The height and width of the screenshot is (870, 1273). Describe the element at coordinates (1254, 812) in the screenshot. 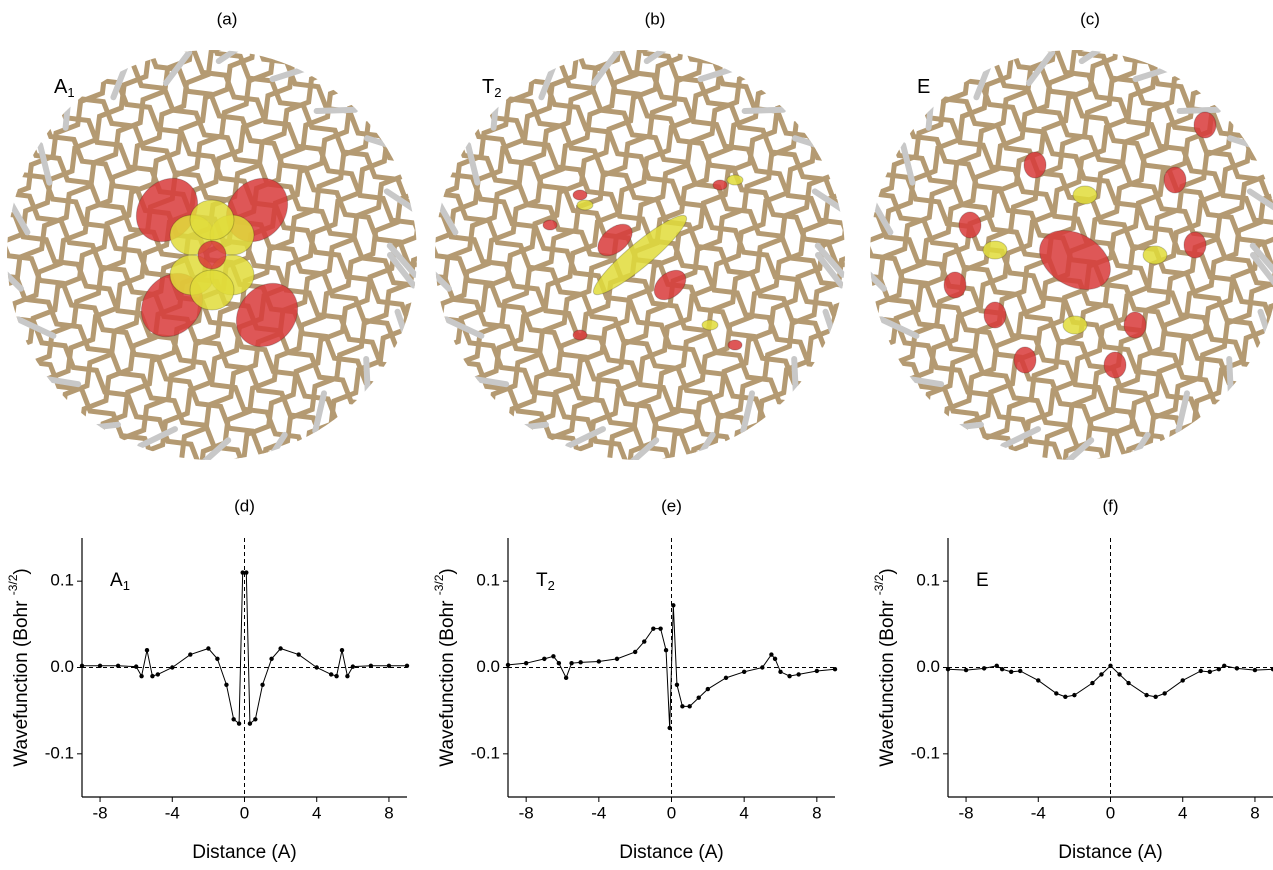

I see `x-tick-label: 8` at that location.